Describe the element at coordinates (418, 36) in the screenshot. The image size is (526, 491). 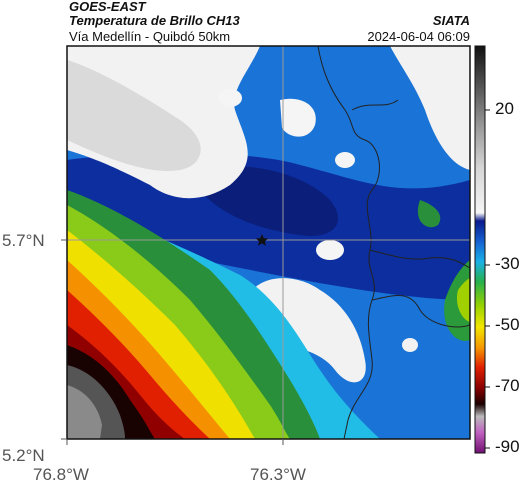
I see `datetime-label: 2024-06-04 06:09` at that location.